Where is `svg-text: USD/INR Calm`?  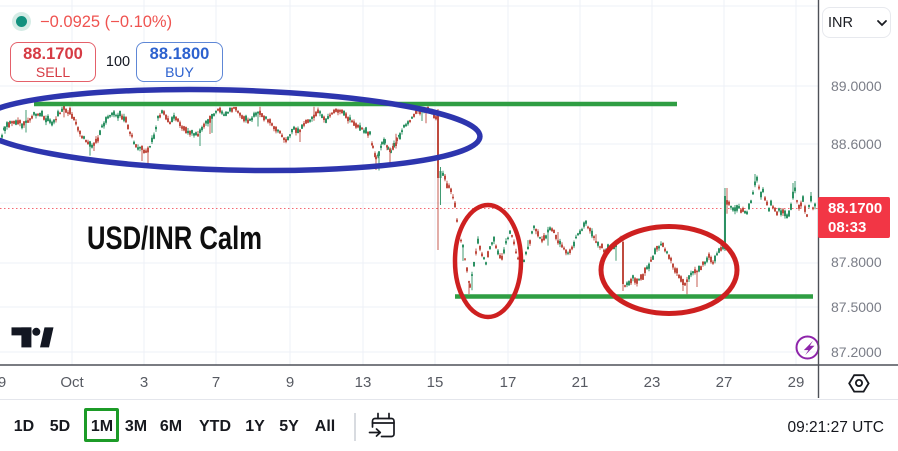
svg-text: USD/INR Calm is located at coordinates (174, 238).